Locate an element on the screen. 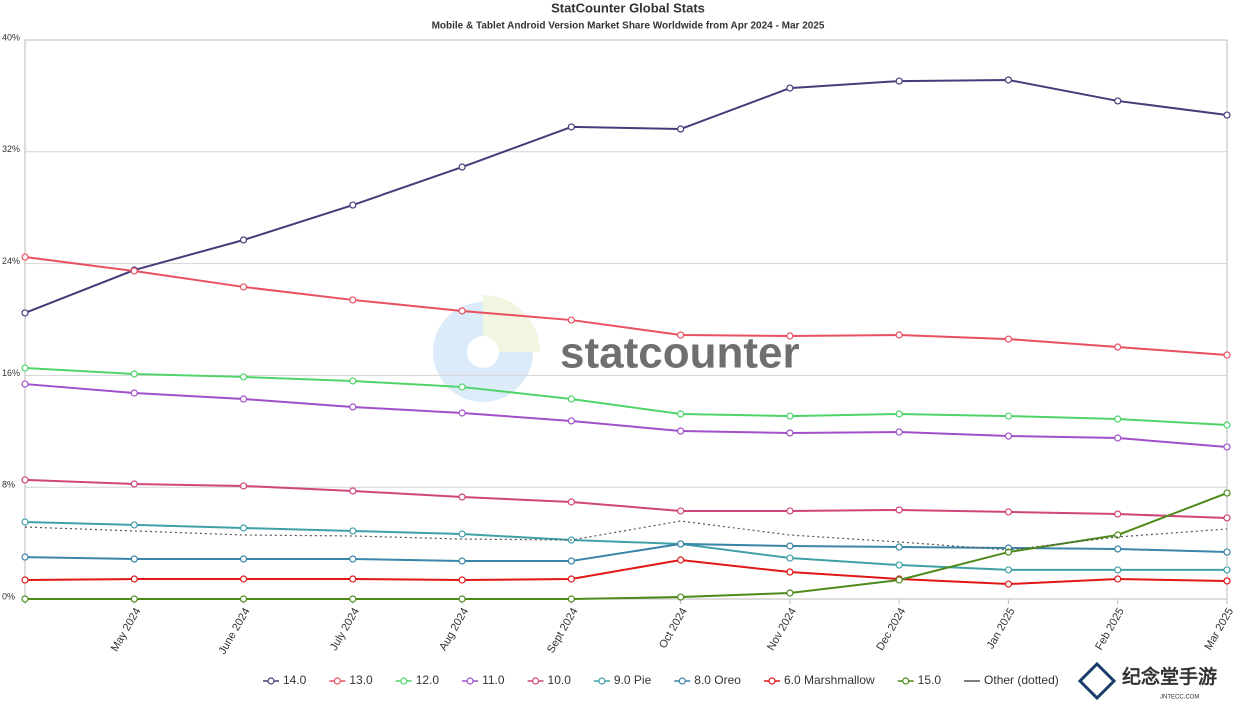  watermark-wedge is located at coordinates (511, 323).